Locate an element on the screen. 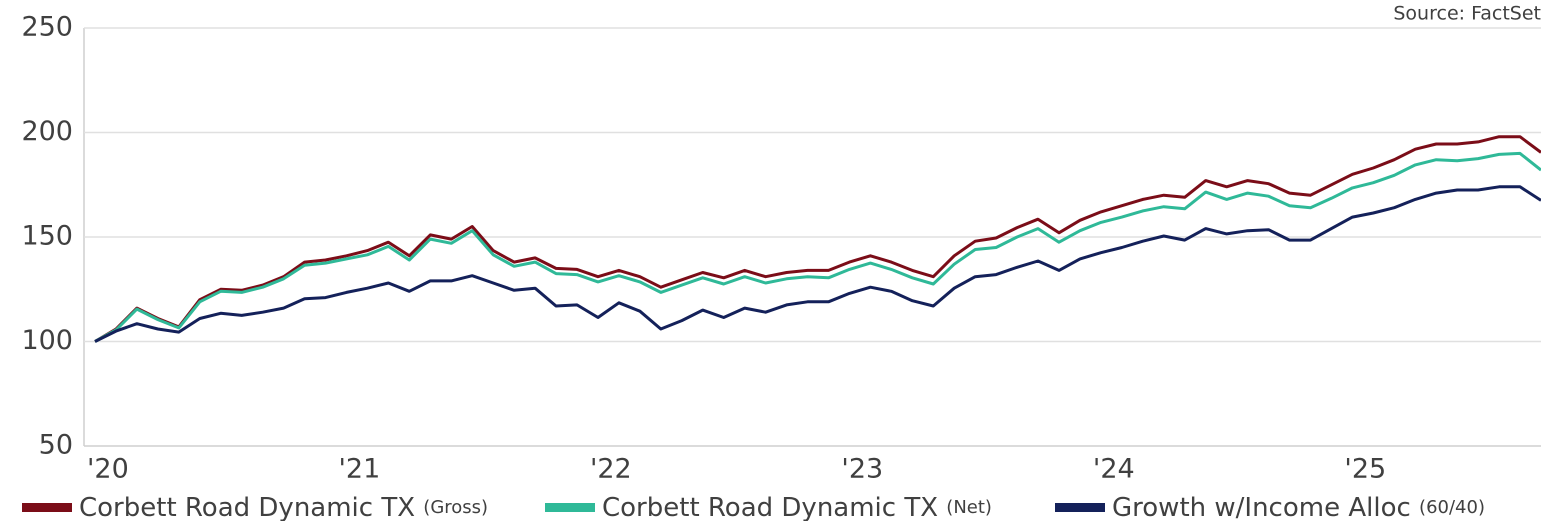 Image resolution: width=1541 pixels, height=521 pixels. x-tick-label: '25 is located at coordinates (1365, 469).